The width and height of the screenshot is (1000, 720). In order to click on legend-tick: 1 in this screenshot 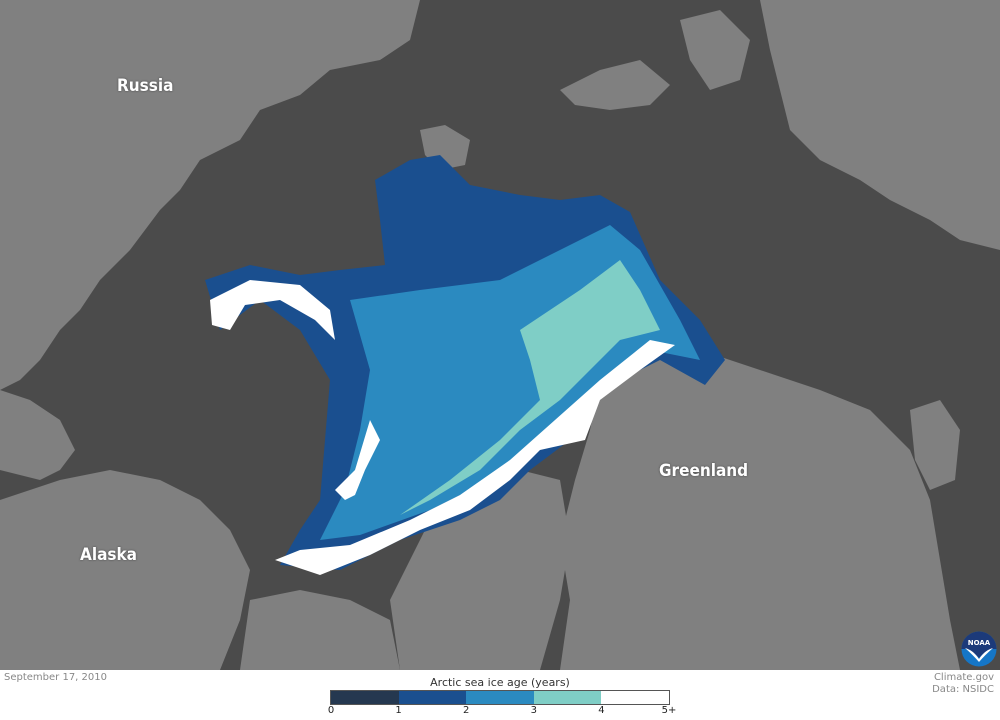, I will do `click(398, 710)`.